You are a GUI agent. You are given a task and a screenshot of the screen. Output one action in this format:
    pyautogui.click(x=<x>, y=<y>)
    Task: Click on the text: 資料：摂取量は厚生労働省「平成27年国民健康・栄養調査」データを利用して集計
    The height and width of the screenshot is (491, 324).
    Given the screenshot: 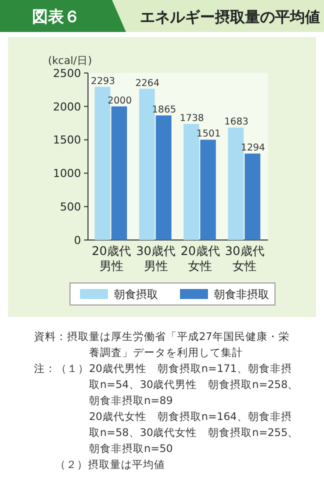 What is the action you would take?
    pyautogui.click(x=162, y=344)
    